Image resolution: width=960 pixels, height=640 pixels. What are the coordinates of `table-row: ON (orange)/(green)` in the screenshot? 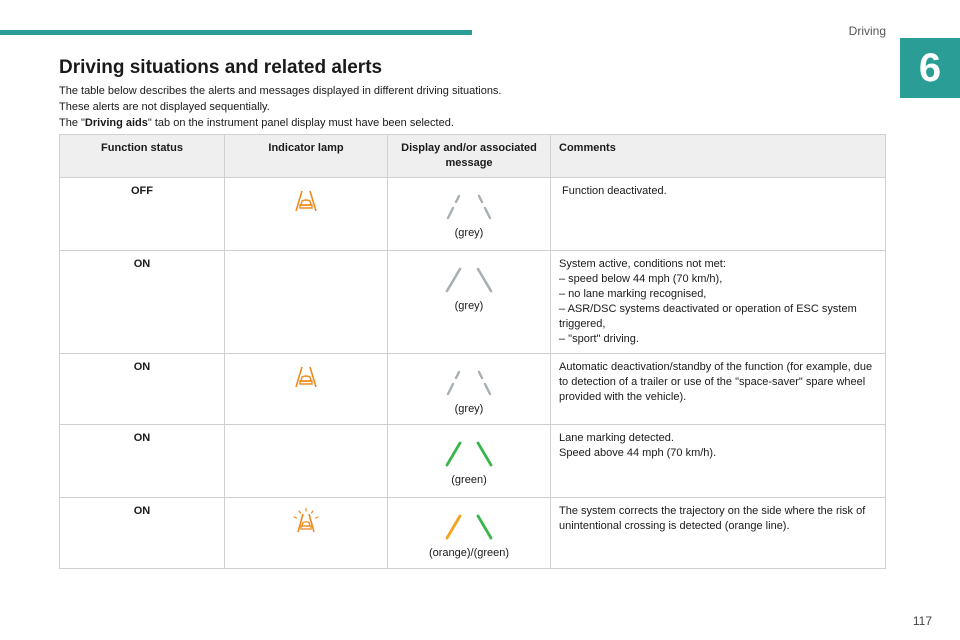 It's located at (472, 533).